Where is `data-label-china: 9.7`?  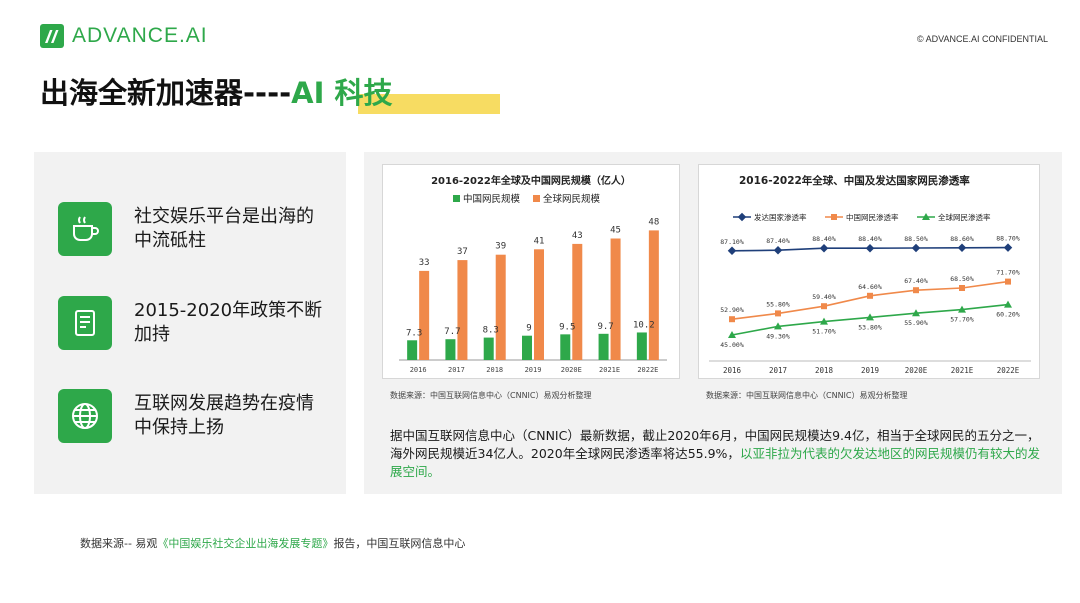 data-label-china: 9.7 is located at coordinates (605, 327).